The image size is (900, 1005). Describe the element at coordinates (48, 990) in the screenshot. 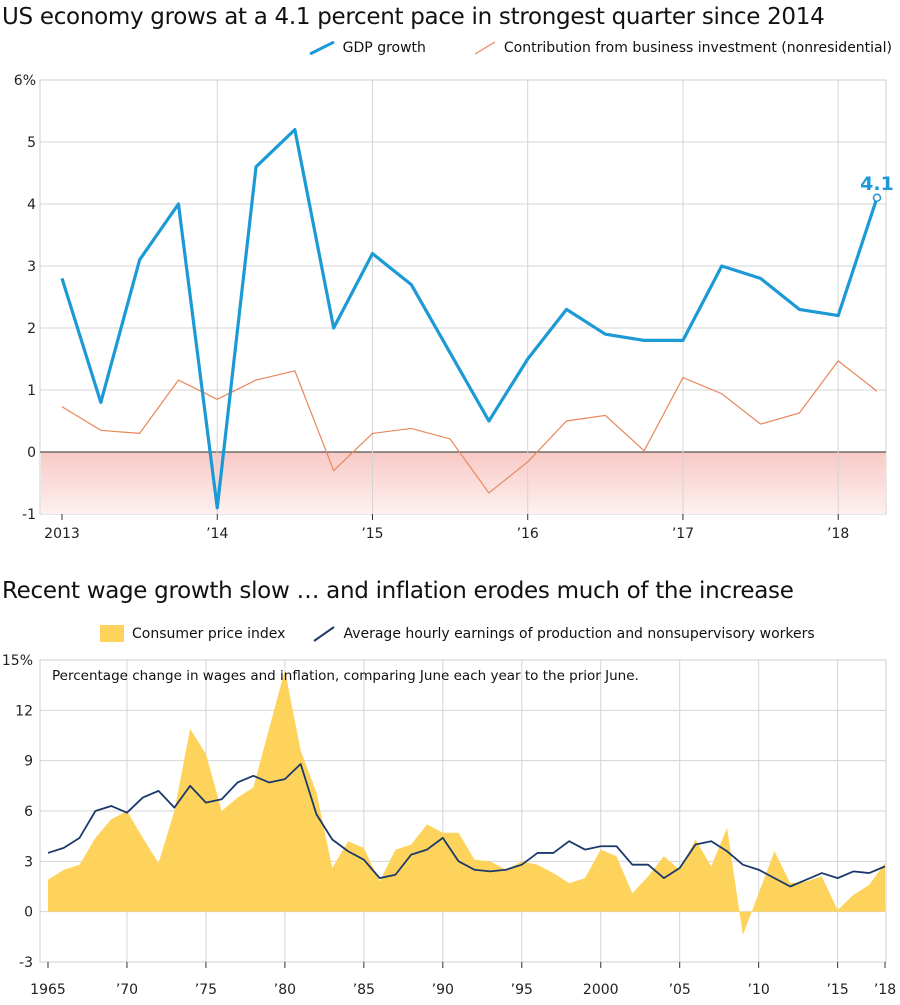

I see `x-tick-label: 1965` at that location.